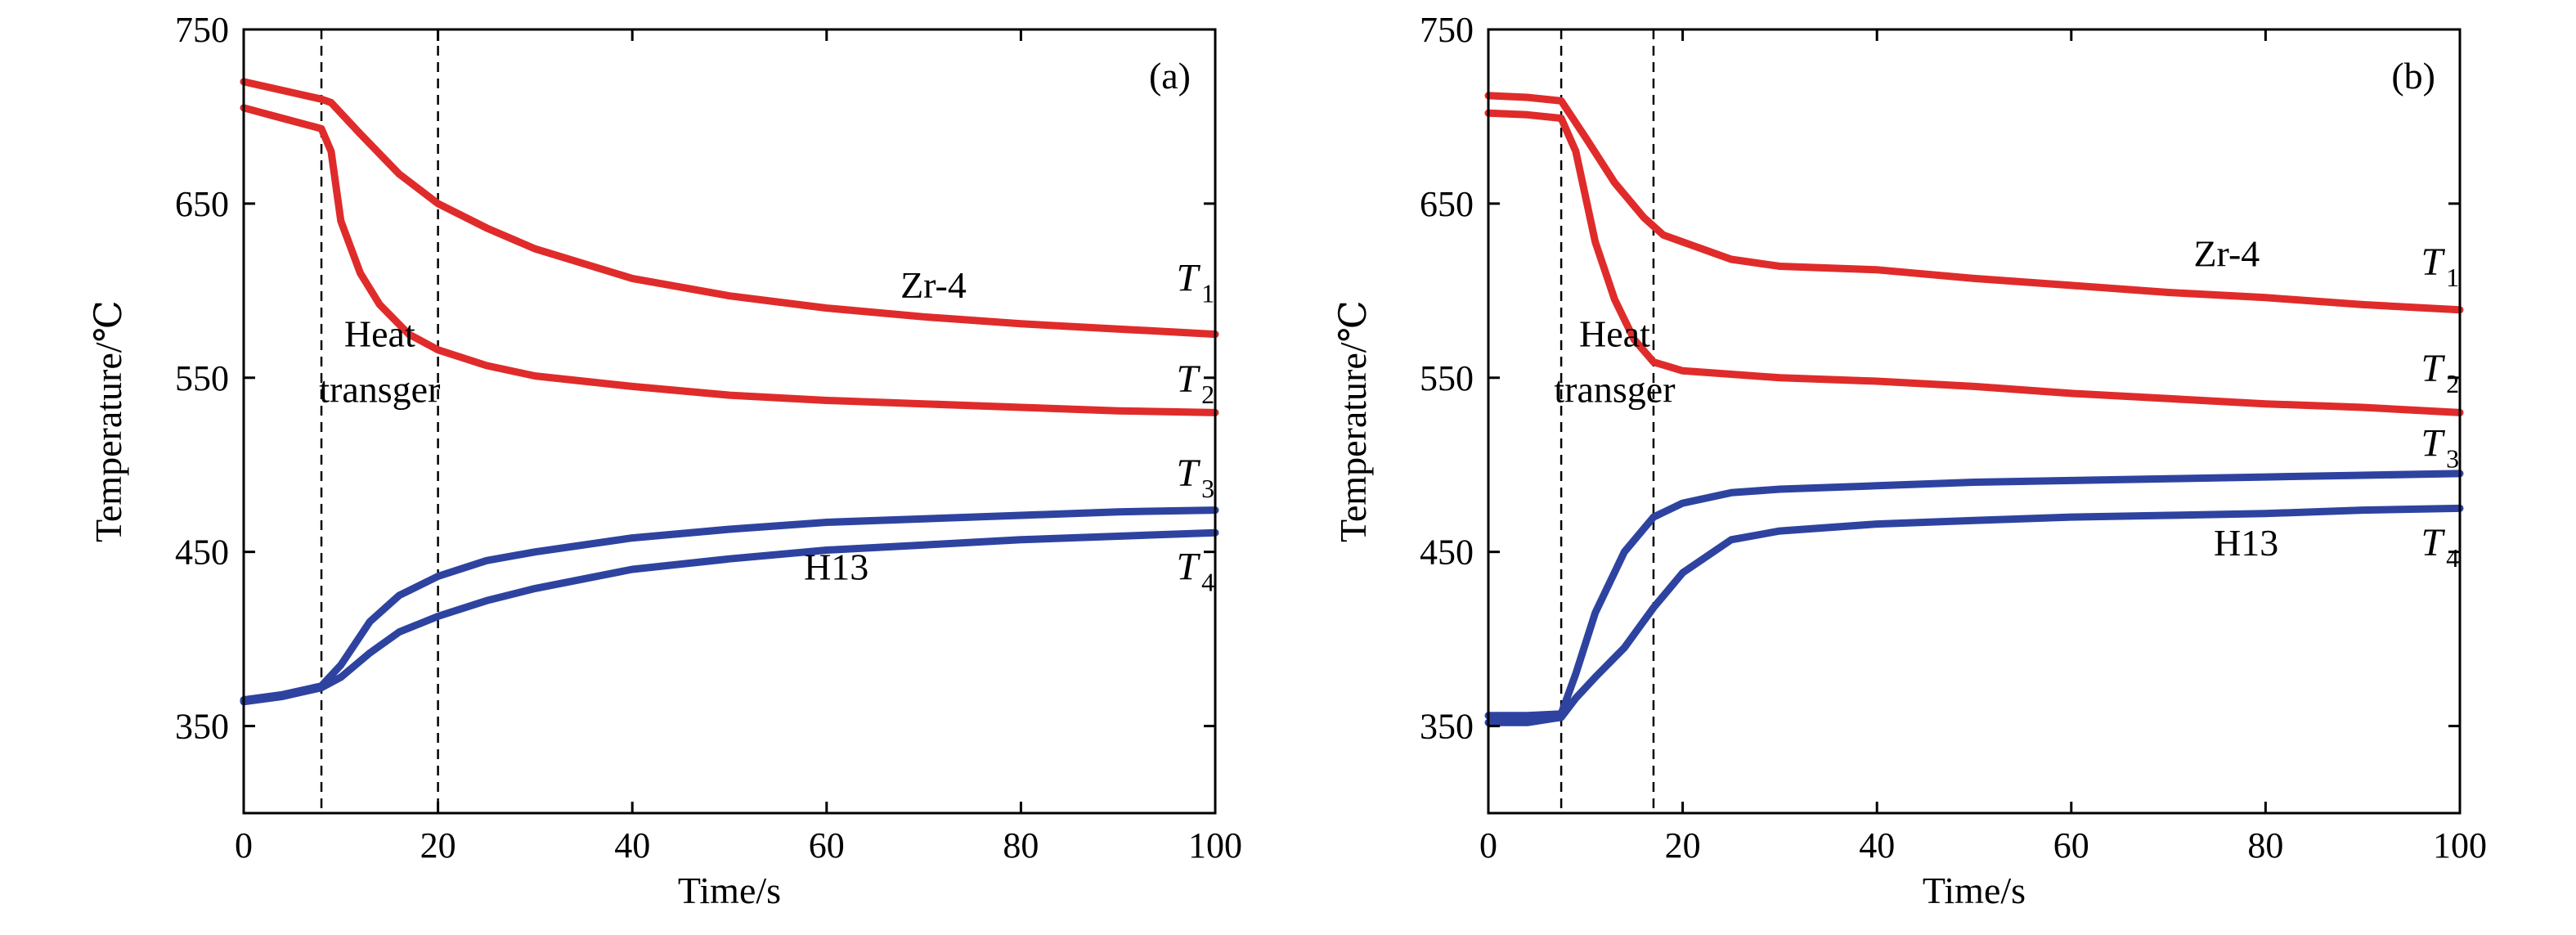  What do you see at coordinates (2413, 76) in the screenshot?
I see `panel-label: (b)` at bounding box center [2413, 76].